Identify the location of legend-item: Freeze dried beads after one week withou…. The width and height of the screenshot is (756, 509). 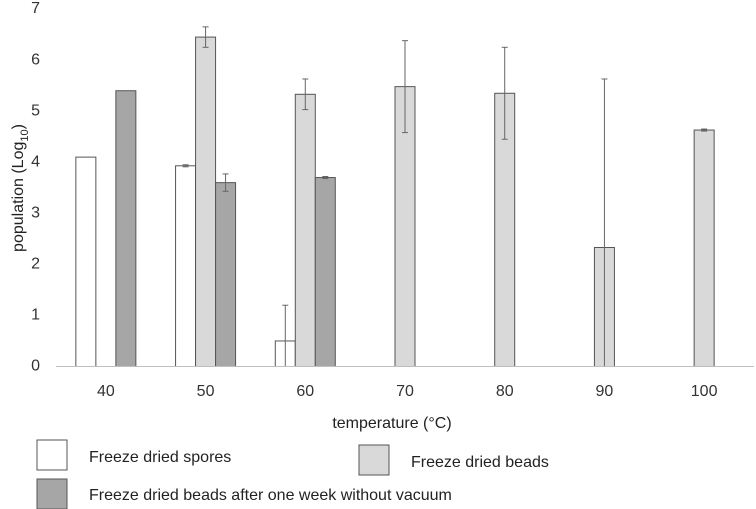
(244, 493).